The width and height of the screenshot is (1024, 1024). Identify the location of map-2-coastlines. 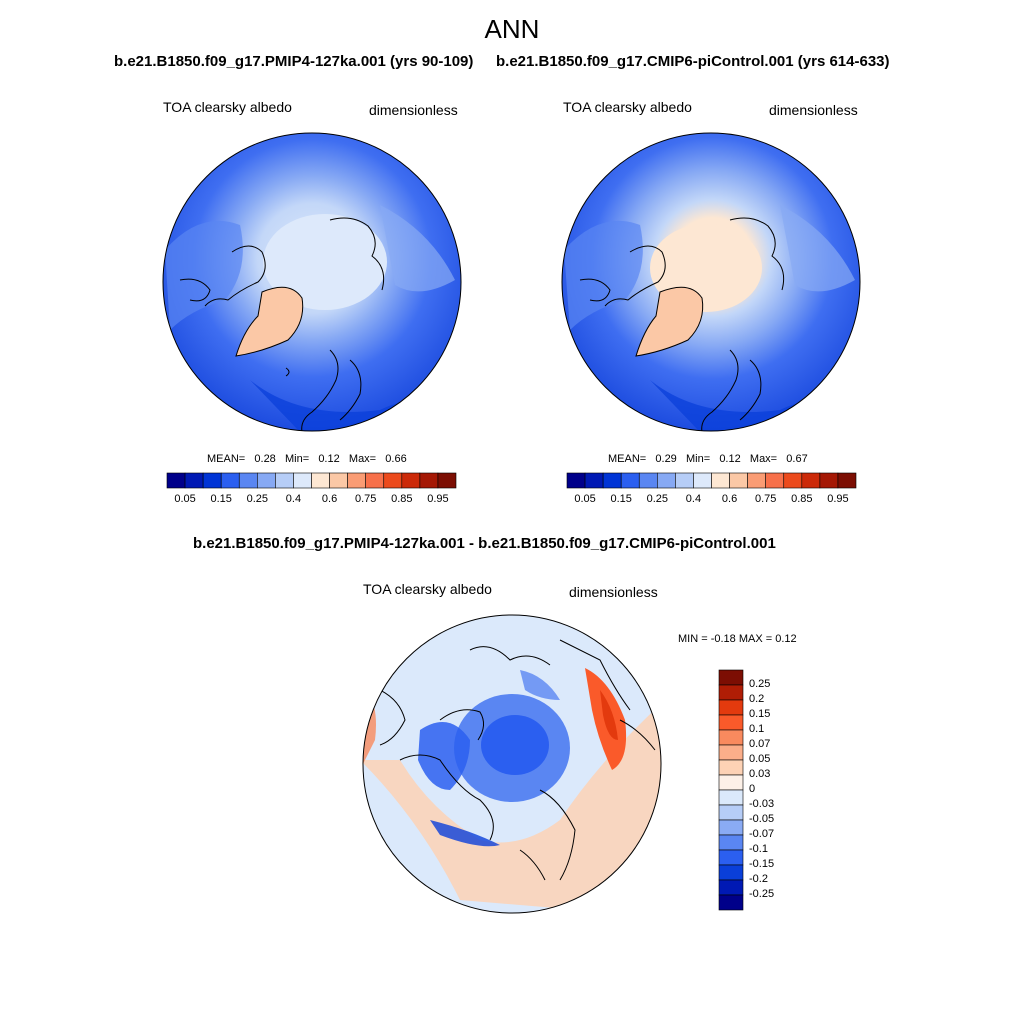
(682, 324).